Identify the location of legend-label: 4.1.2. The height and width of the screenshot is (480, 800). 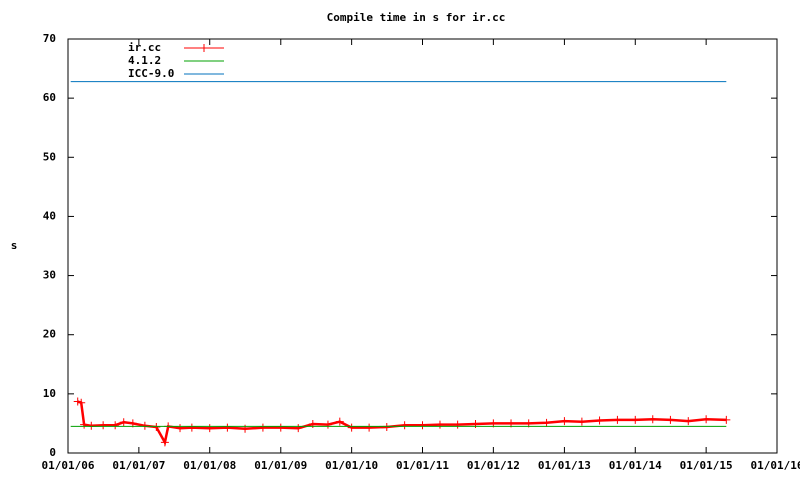
(144, 60).